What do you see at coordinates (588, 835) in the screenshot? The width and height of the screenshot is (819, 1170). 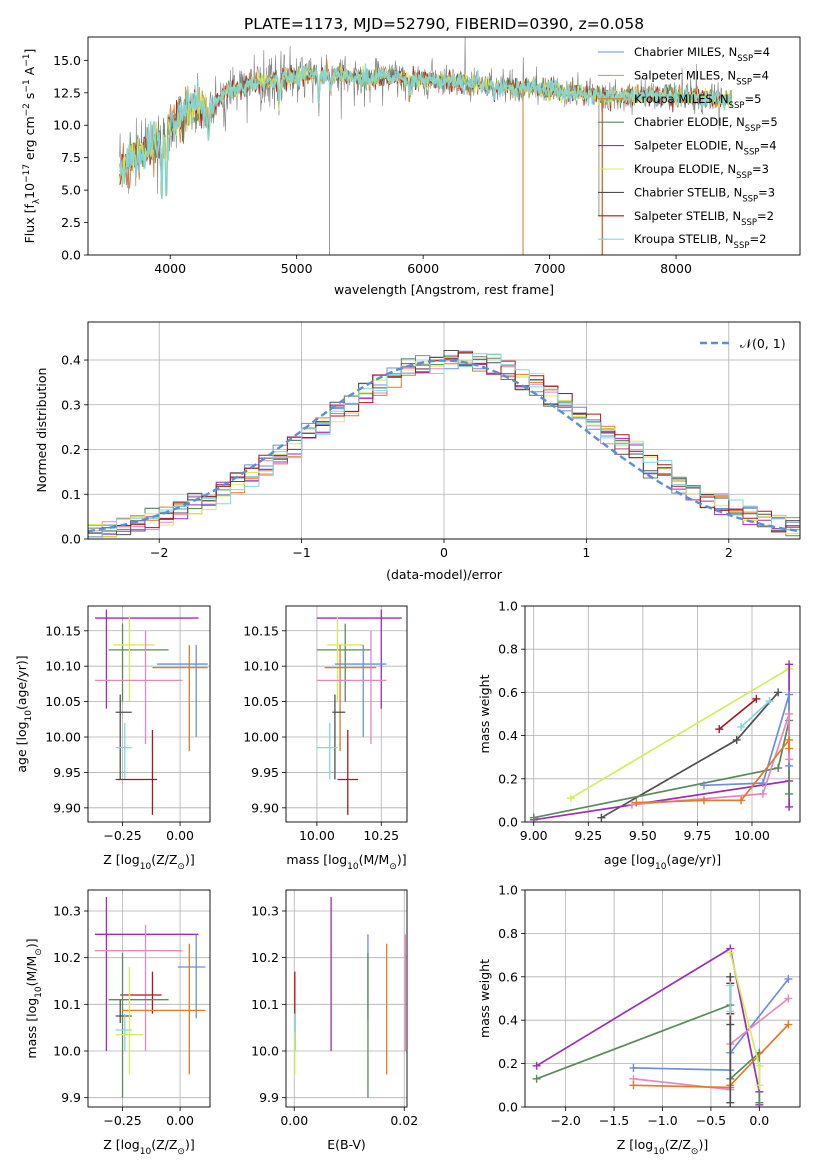 I see `x-tick-label: 9.25` at bounding box center [588, 835].